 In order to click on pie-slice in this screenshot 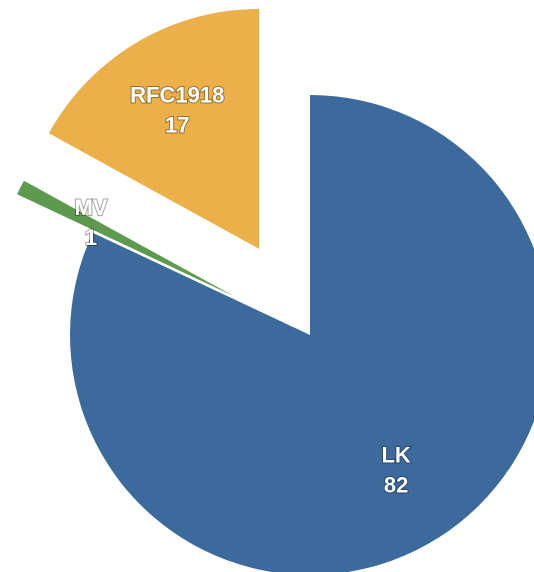, I will do `click(126, 238)`.